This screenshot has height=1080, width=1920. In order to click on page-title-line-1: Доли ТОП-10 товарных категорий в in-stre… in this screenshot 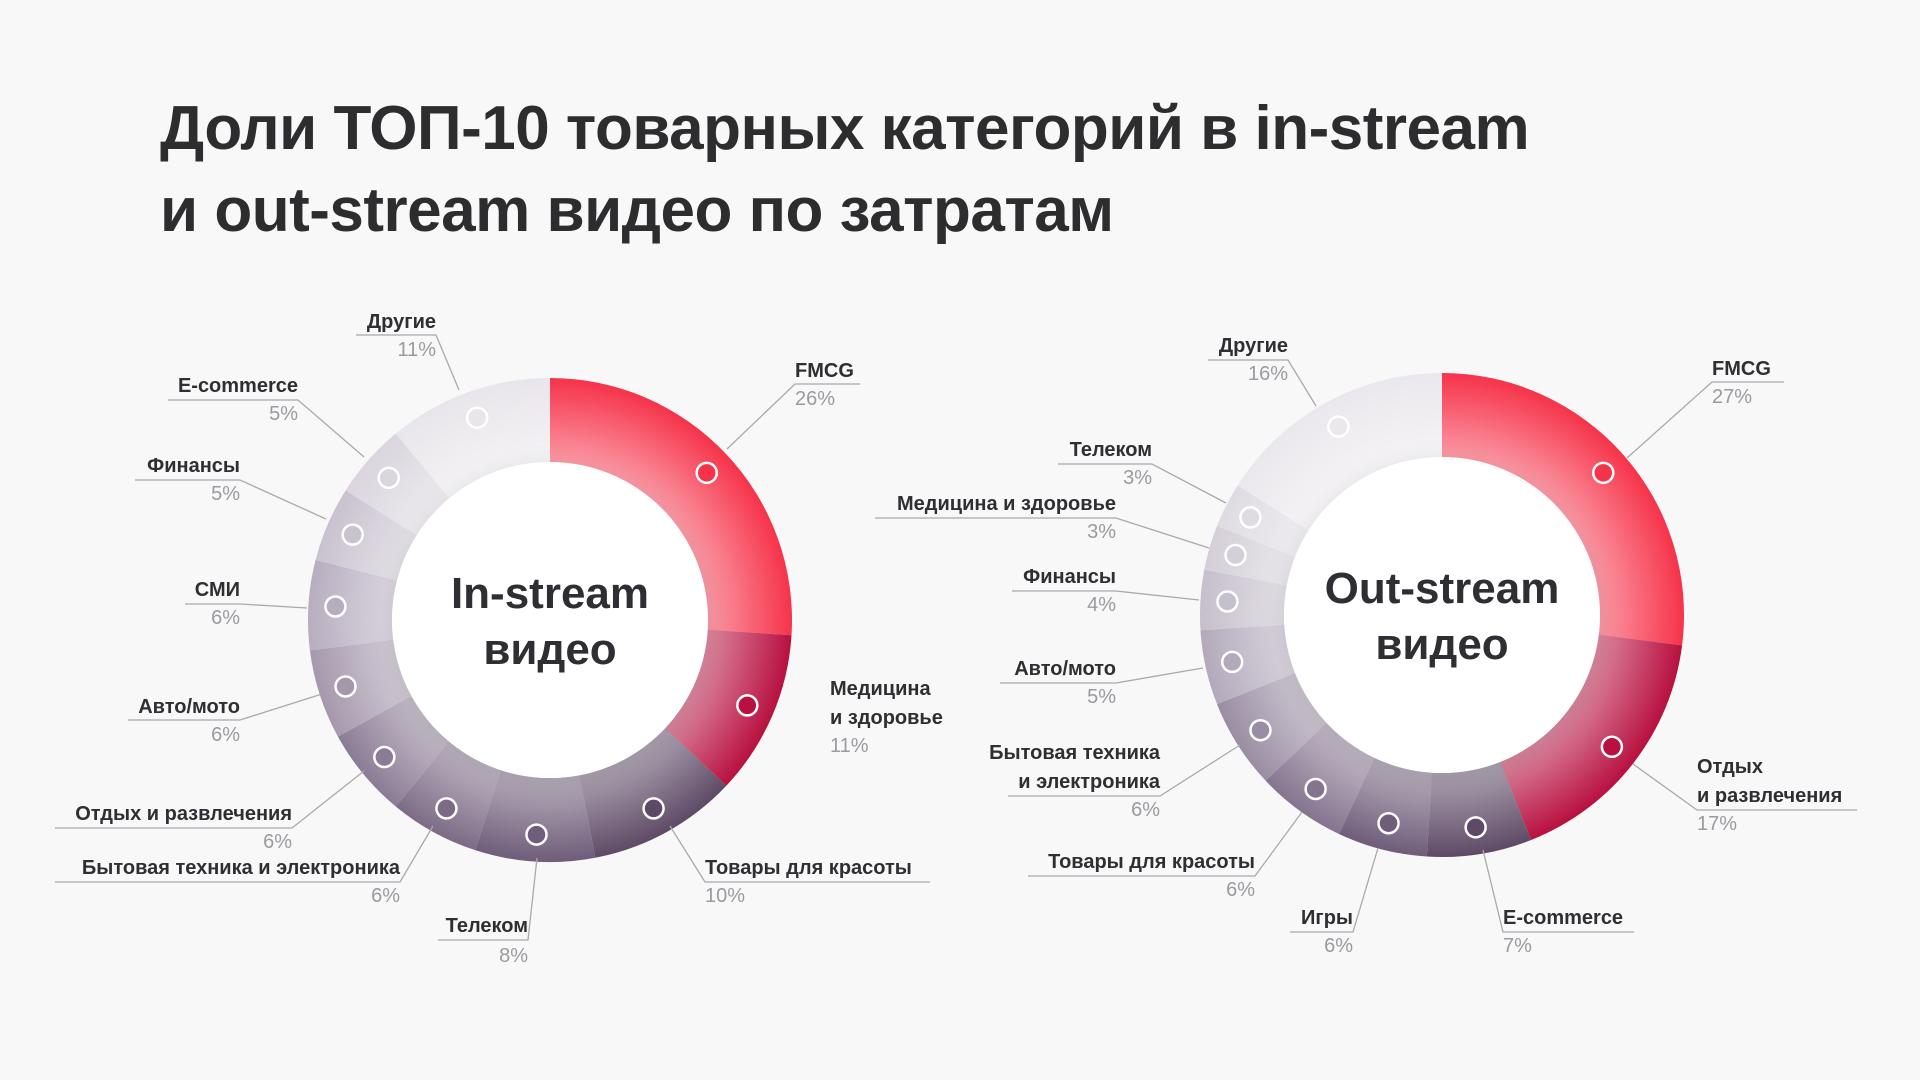, I will do `click(845, 128)`.